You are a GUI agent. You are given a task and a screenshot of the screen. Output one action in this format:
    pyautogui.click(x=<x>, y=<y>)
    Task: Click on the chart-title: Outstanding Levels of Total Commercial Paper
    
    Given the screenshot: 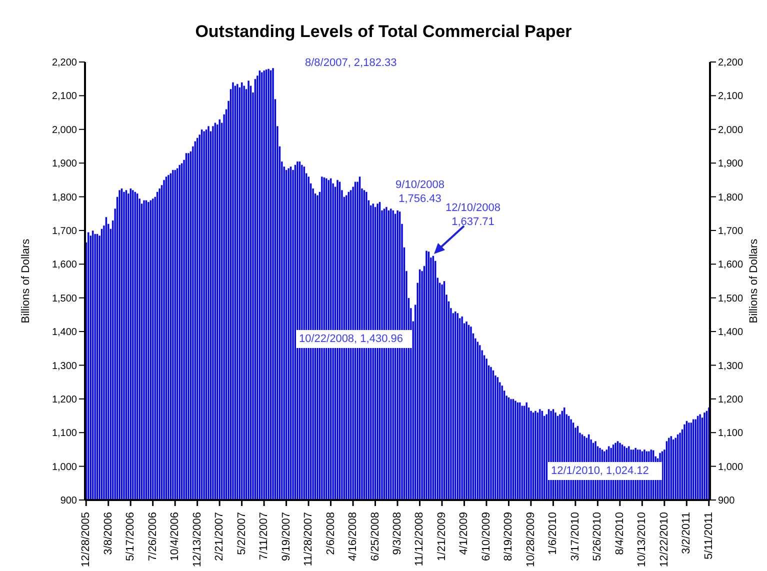 What is the action you would take?
    pyautogui.click(x=383, y=32)
    